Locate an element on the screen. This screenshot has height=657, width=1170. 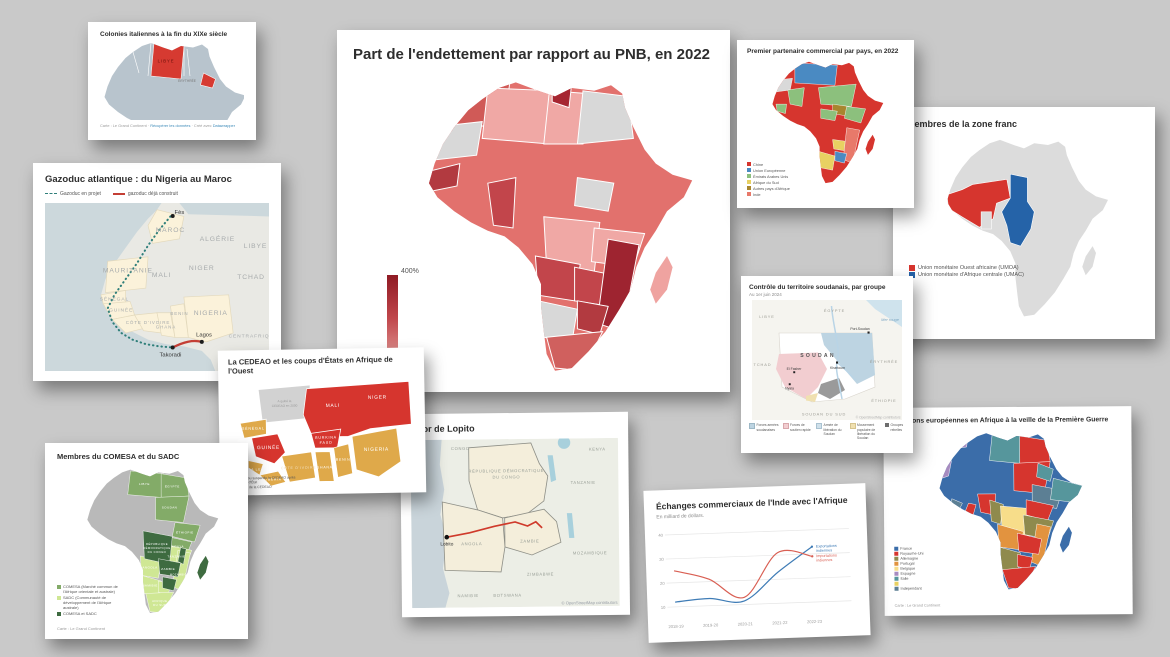
legend-label: Portugal is located at coordinates (907, 563).